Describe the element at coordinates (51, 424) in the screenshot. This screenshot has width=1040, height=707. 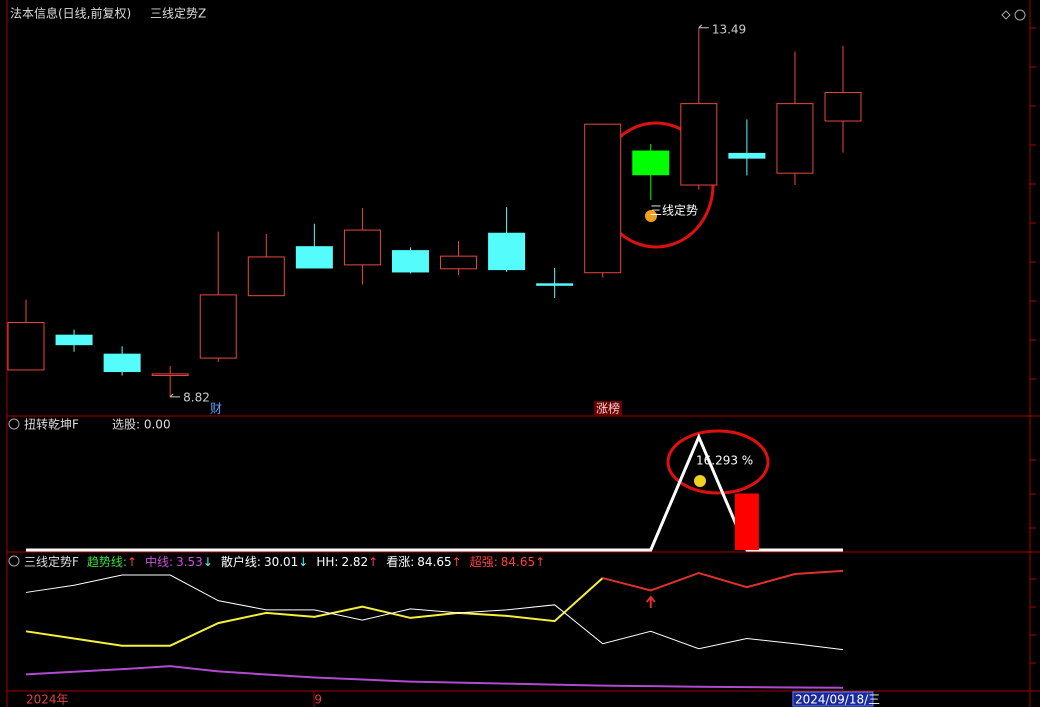
I see `panel-title: 扭转乾坤F` at that location.